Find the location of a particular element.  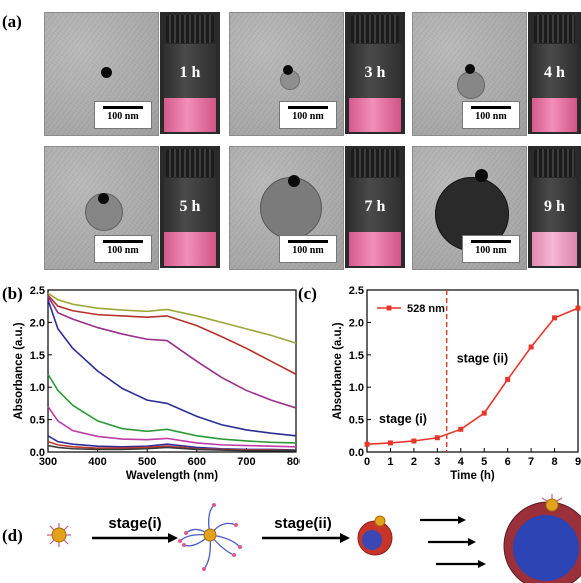

x-tick-label: 7 is located at coordinates (531, 462).